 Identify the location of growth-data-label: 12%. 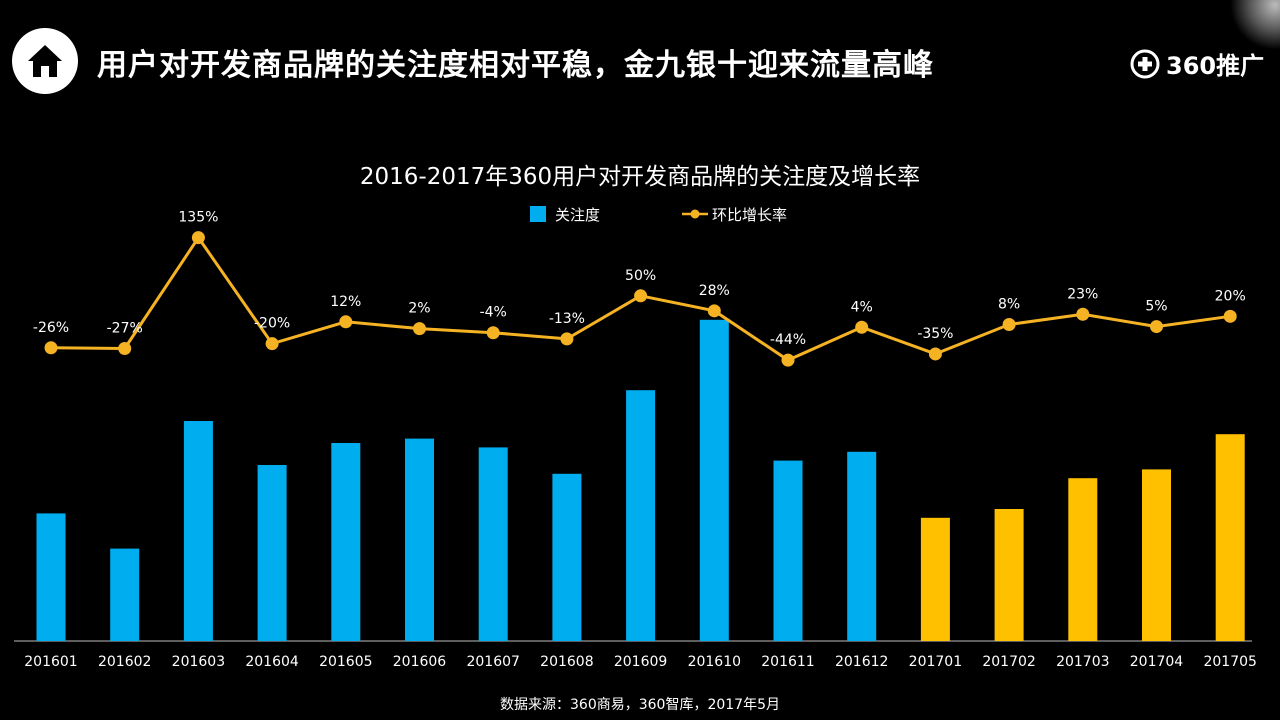
(345, 302).